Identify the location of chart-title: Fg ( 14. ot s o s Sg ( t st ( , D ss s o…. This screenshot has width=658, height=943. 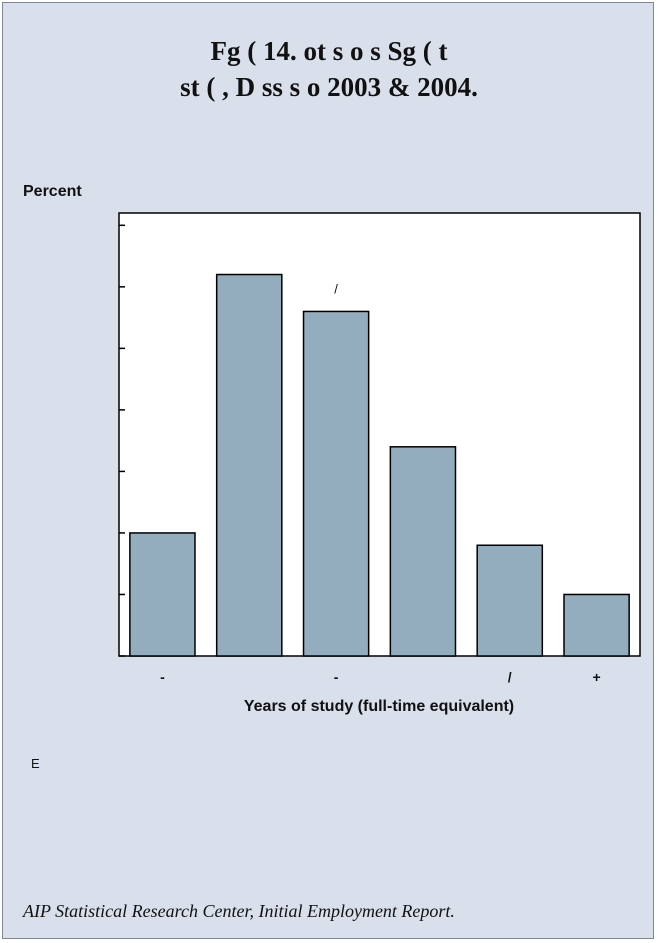
(329, 69).